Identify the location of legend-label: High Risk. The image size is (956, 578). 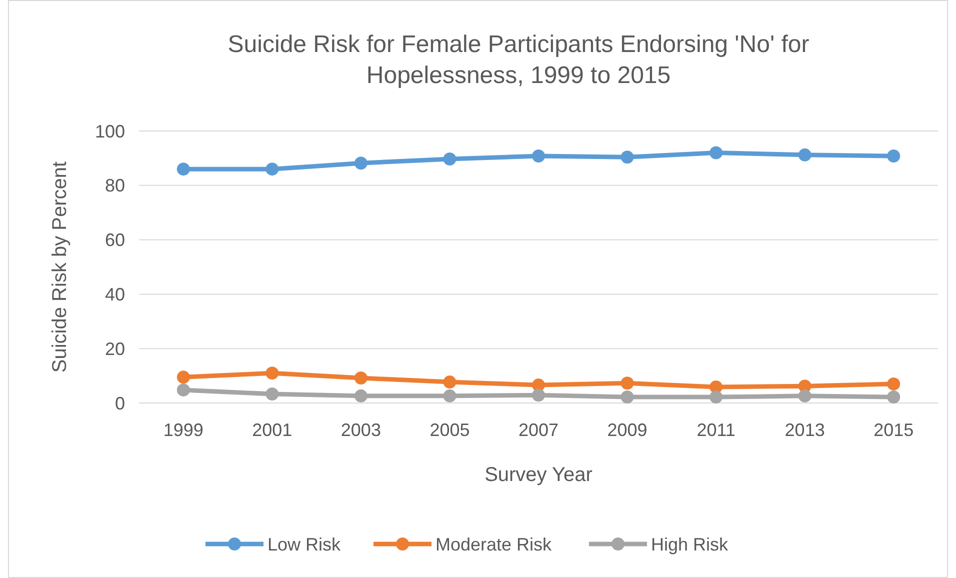
(690, 544).